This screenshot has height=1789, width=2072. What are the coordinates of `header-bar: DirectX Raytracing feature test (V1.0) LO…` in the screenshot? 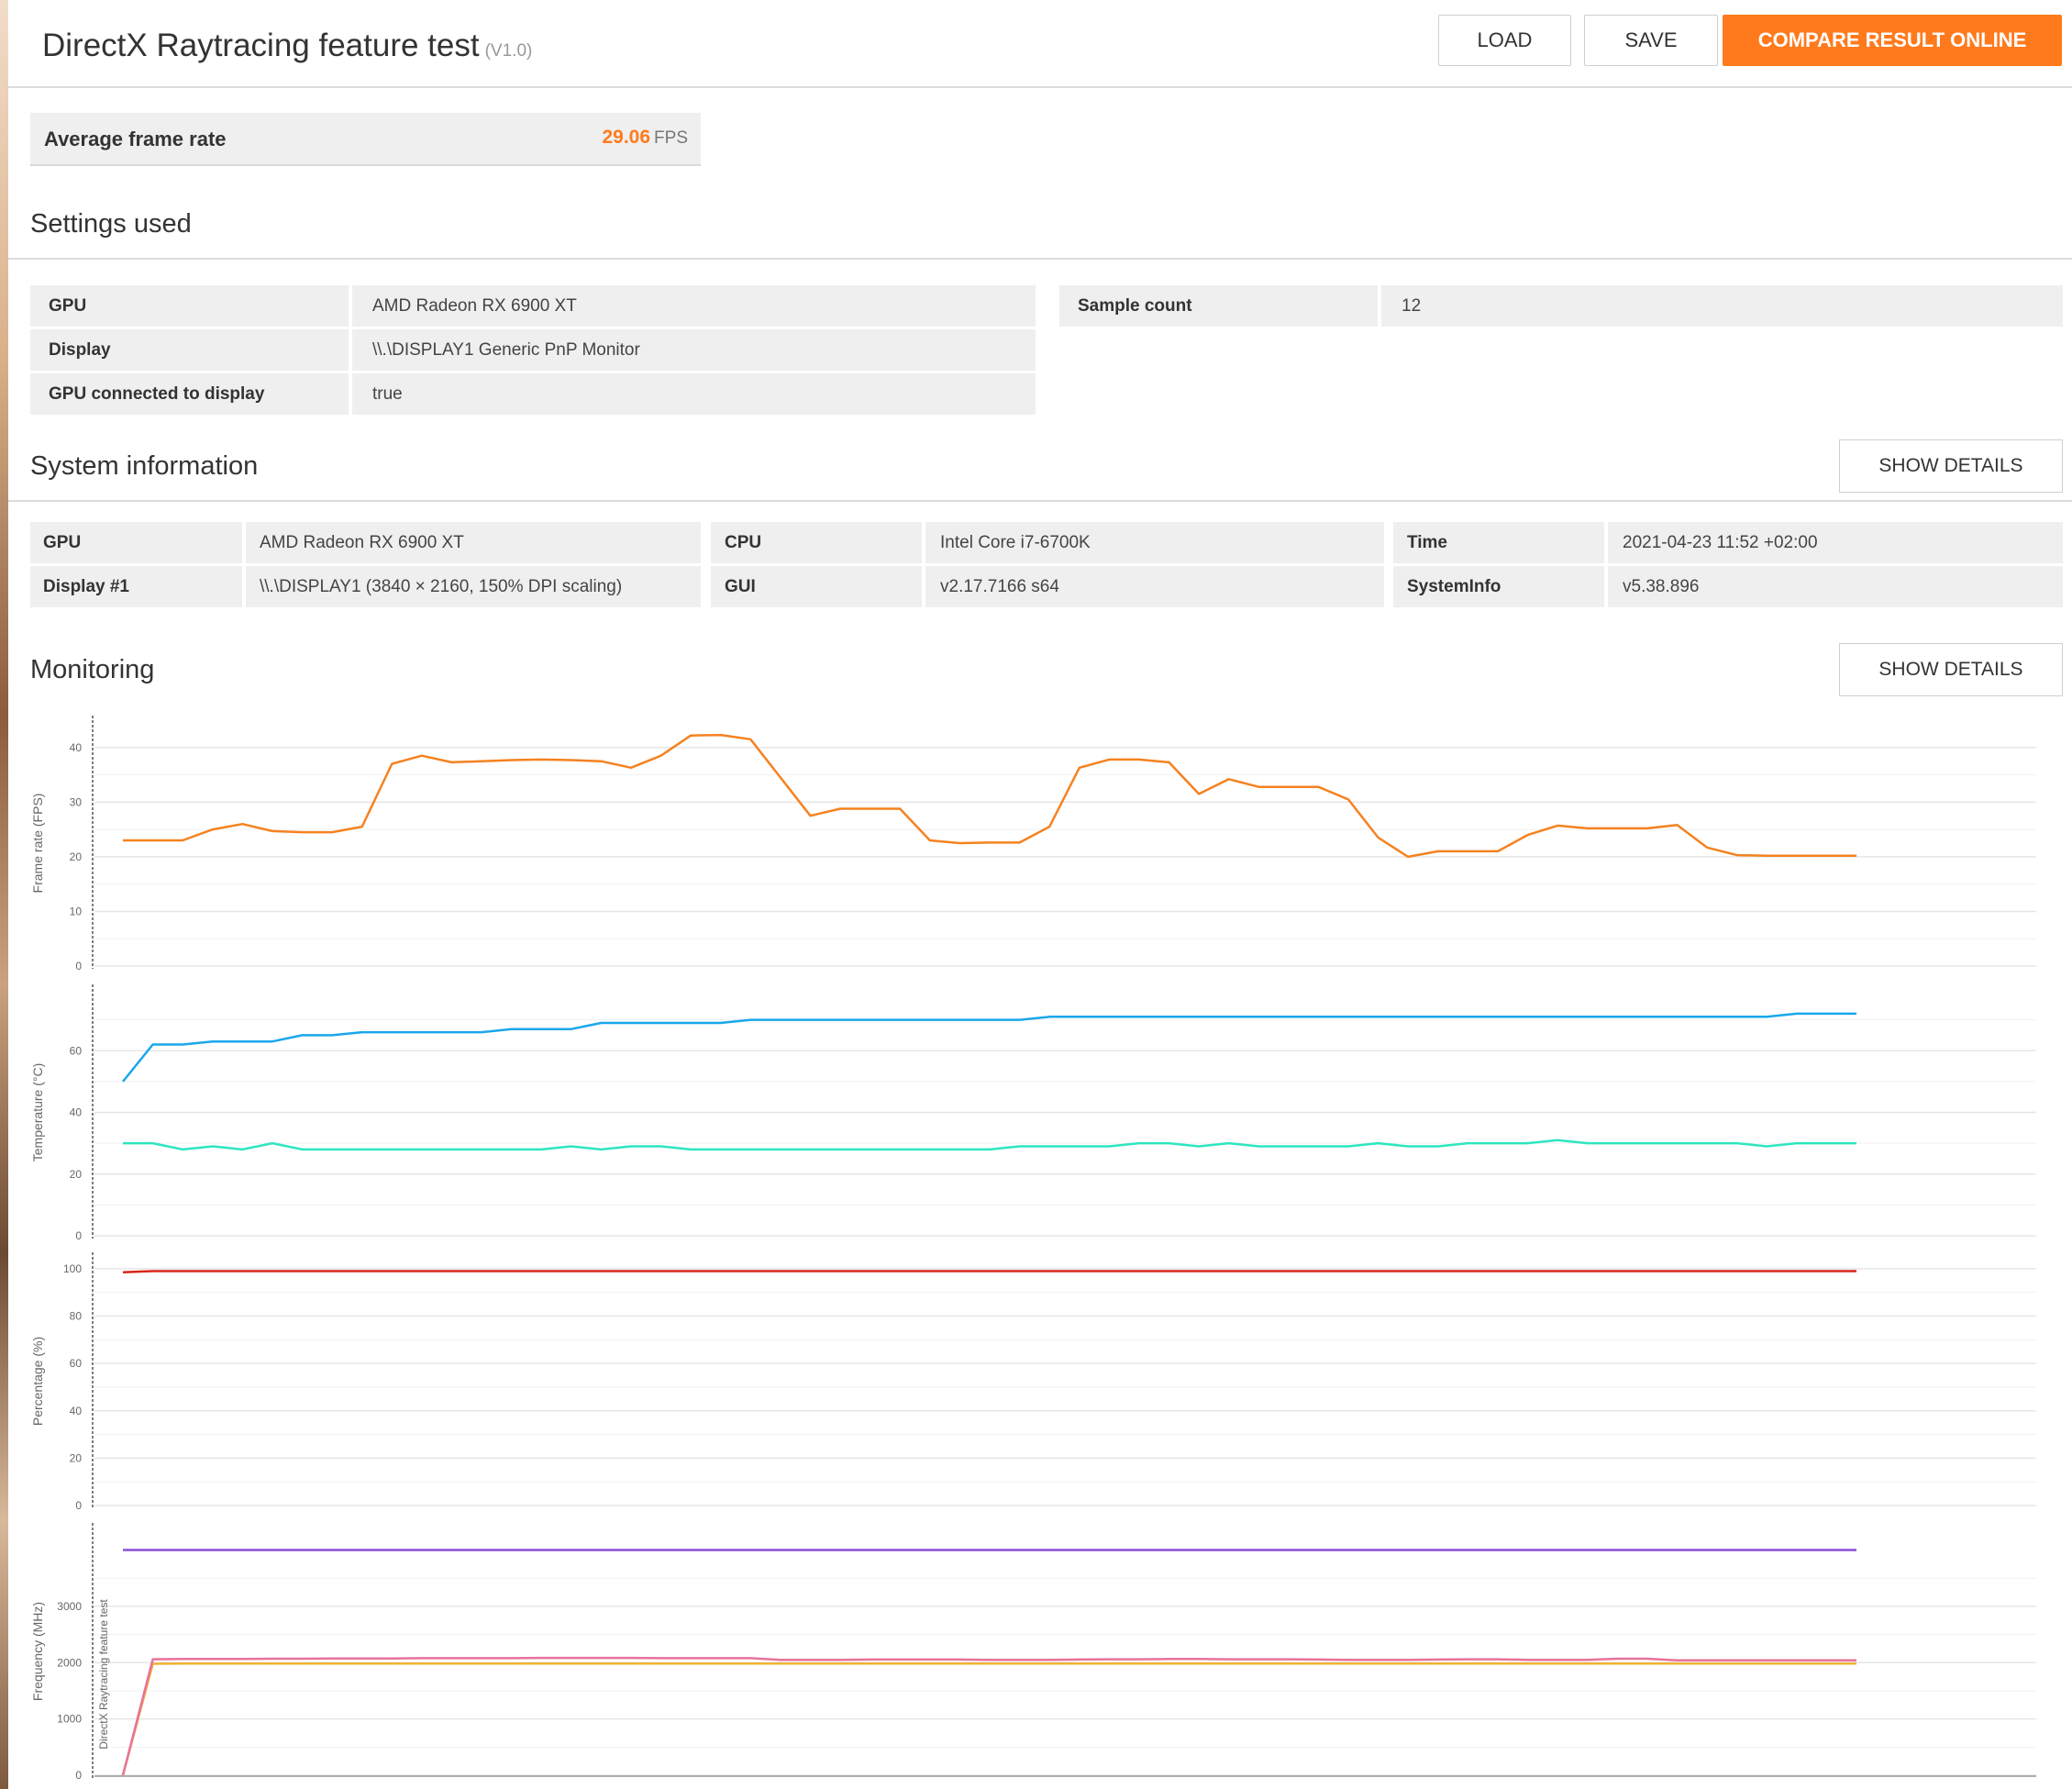 It's located at (1040, 44).